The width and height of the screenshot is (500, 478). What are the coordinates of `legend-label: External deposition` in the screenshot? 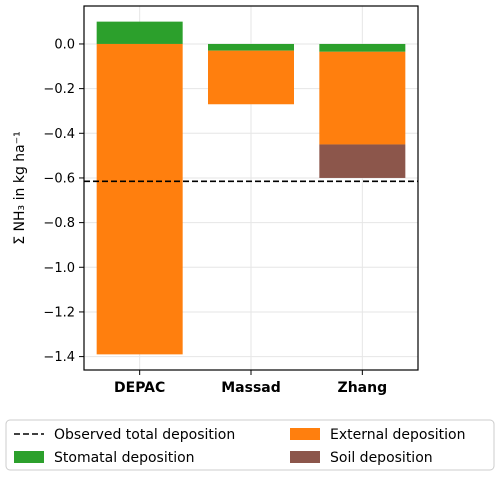 It's located at (398, 435).